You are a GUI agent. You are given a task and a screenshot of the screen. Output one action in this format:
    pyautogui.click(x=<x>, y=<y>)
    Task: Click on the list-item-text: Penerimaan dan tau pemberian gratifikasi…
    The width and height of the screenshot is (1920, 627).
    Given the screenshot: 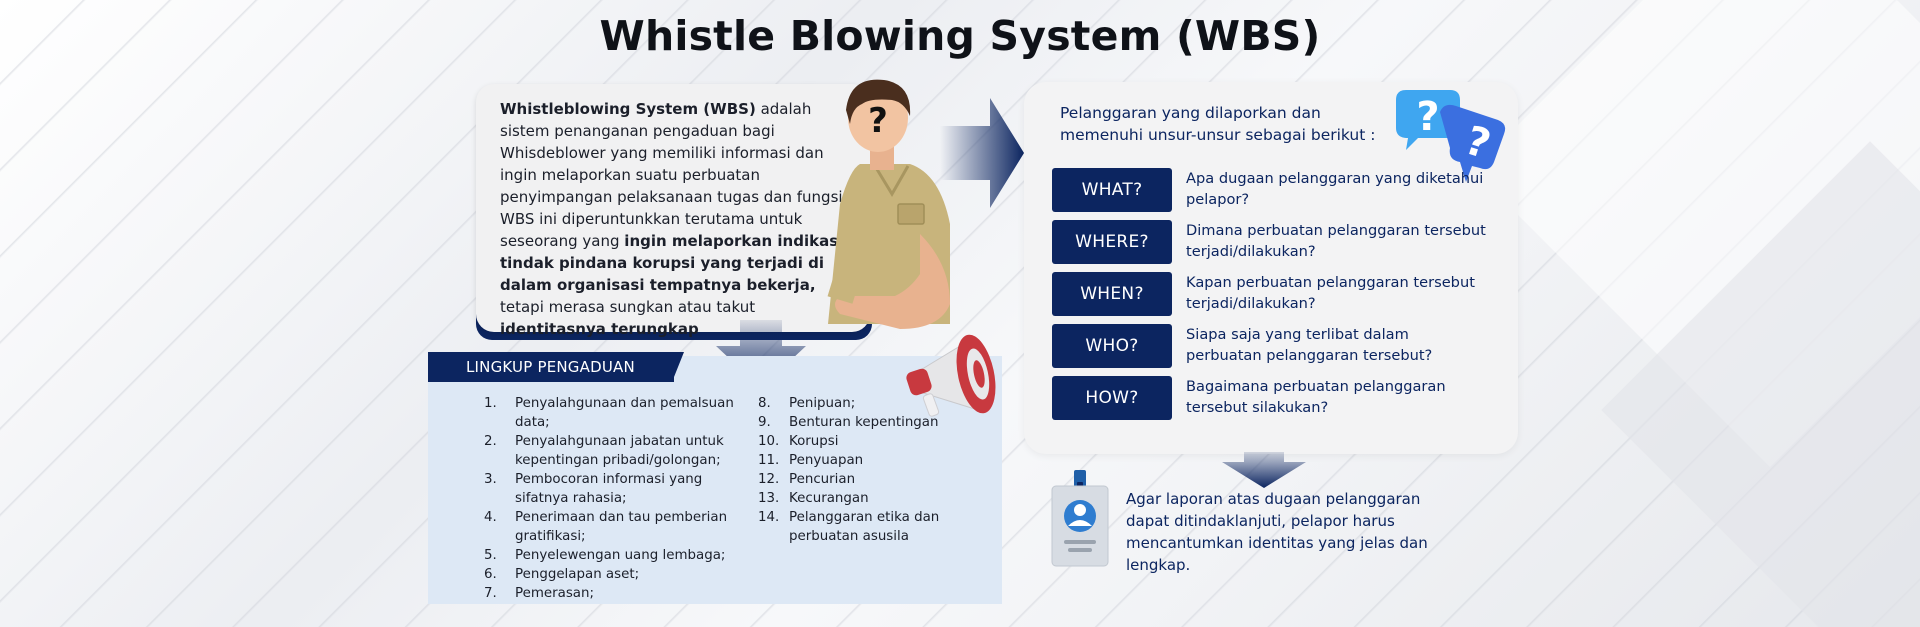 What is the action you would take?
    pyautogui.click(x=621, y=527)
    